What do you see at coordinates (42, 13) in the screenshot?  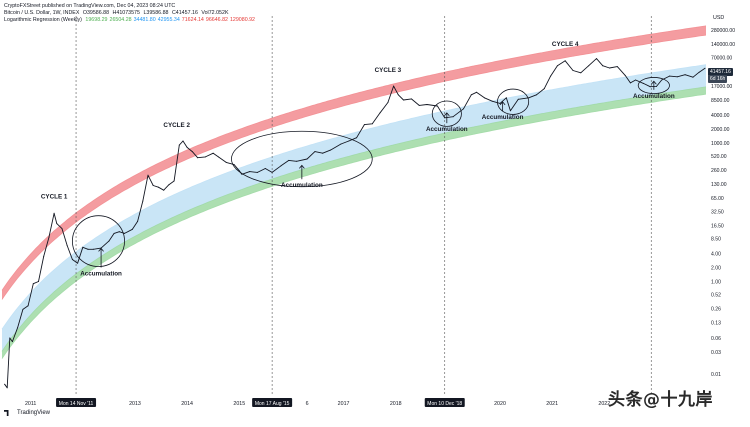 I see `symbol-name: Bitcoin / U.S. Dollar, 1W, INDEX` at bounding box center [42, 13].